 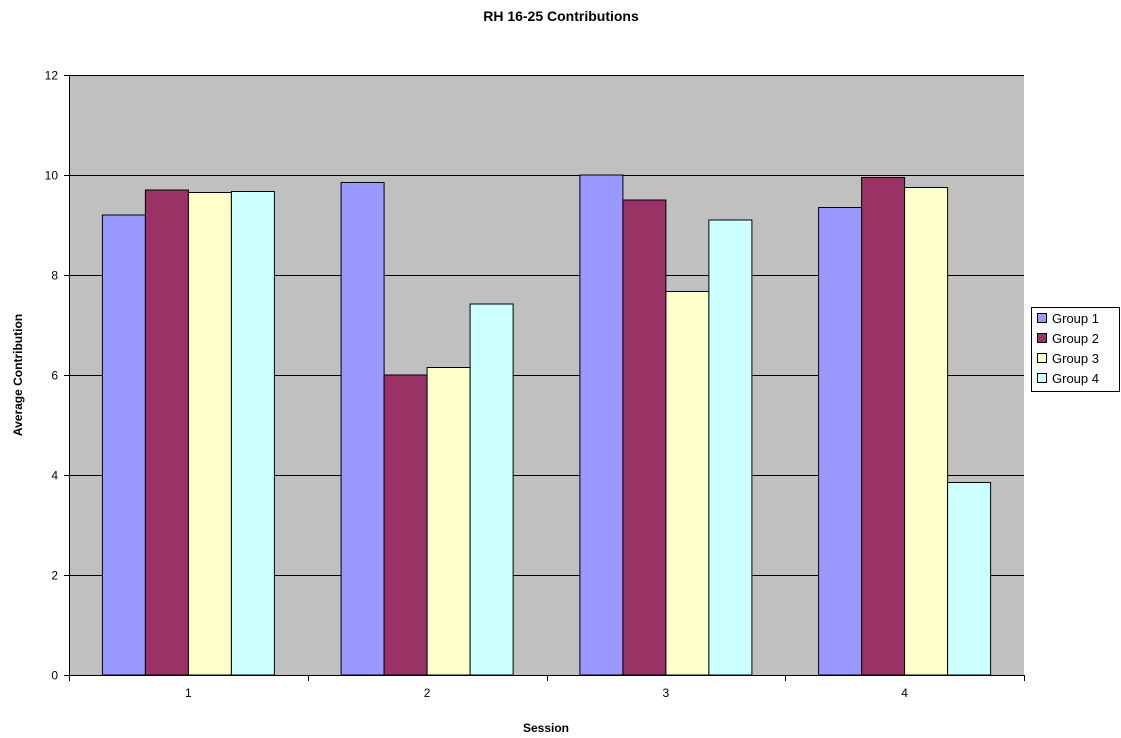 I want to click on y-tick-label: 4, so click(x=54, y=476).